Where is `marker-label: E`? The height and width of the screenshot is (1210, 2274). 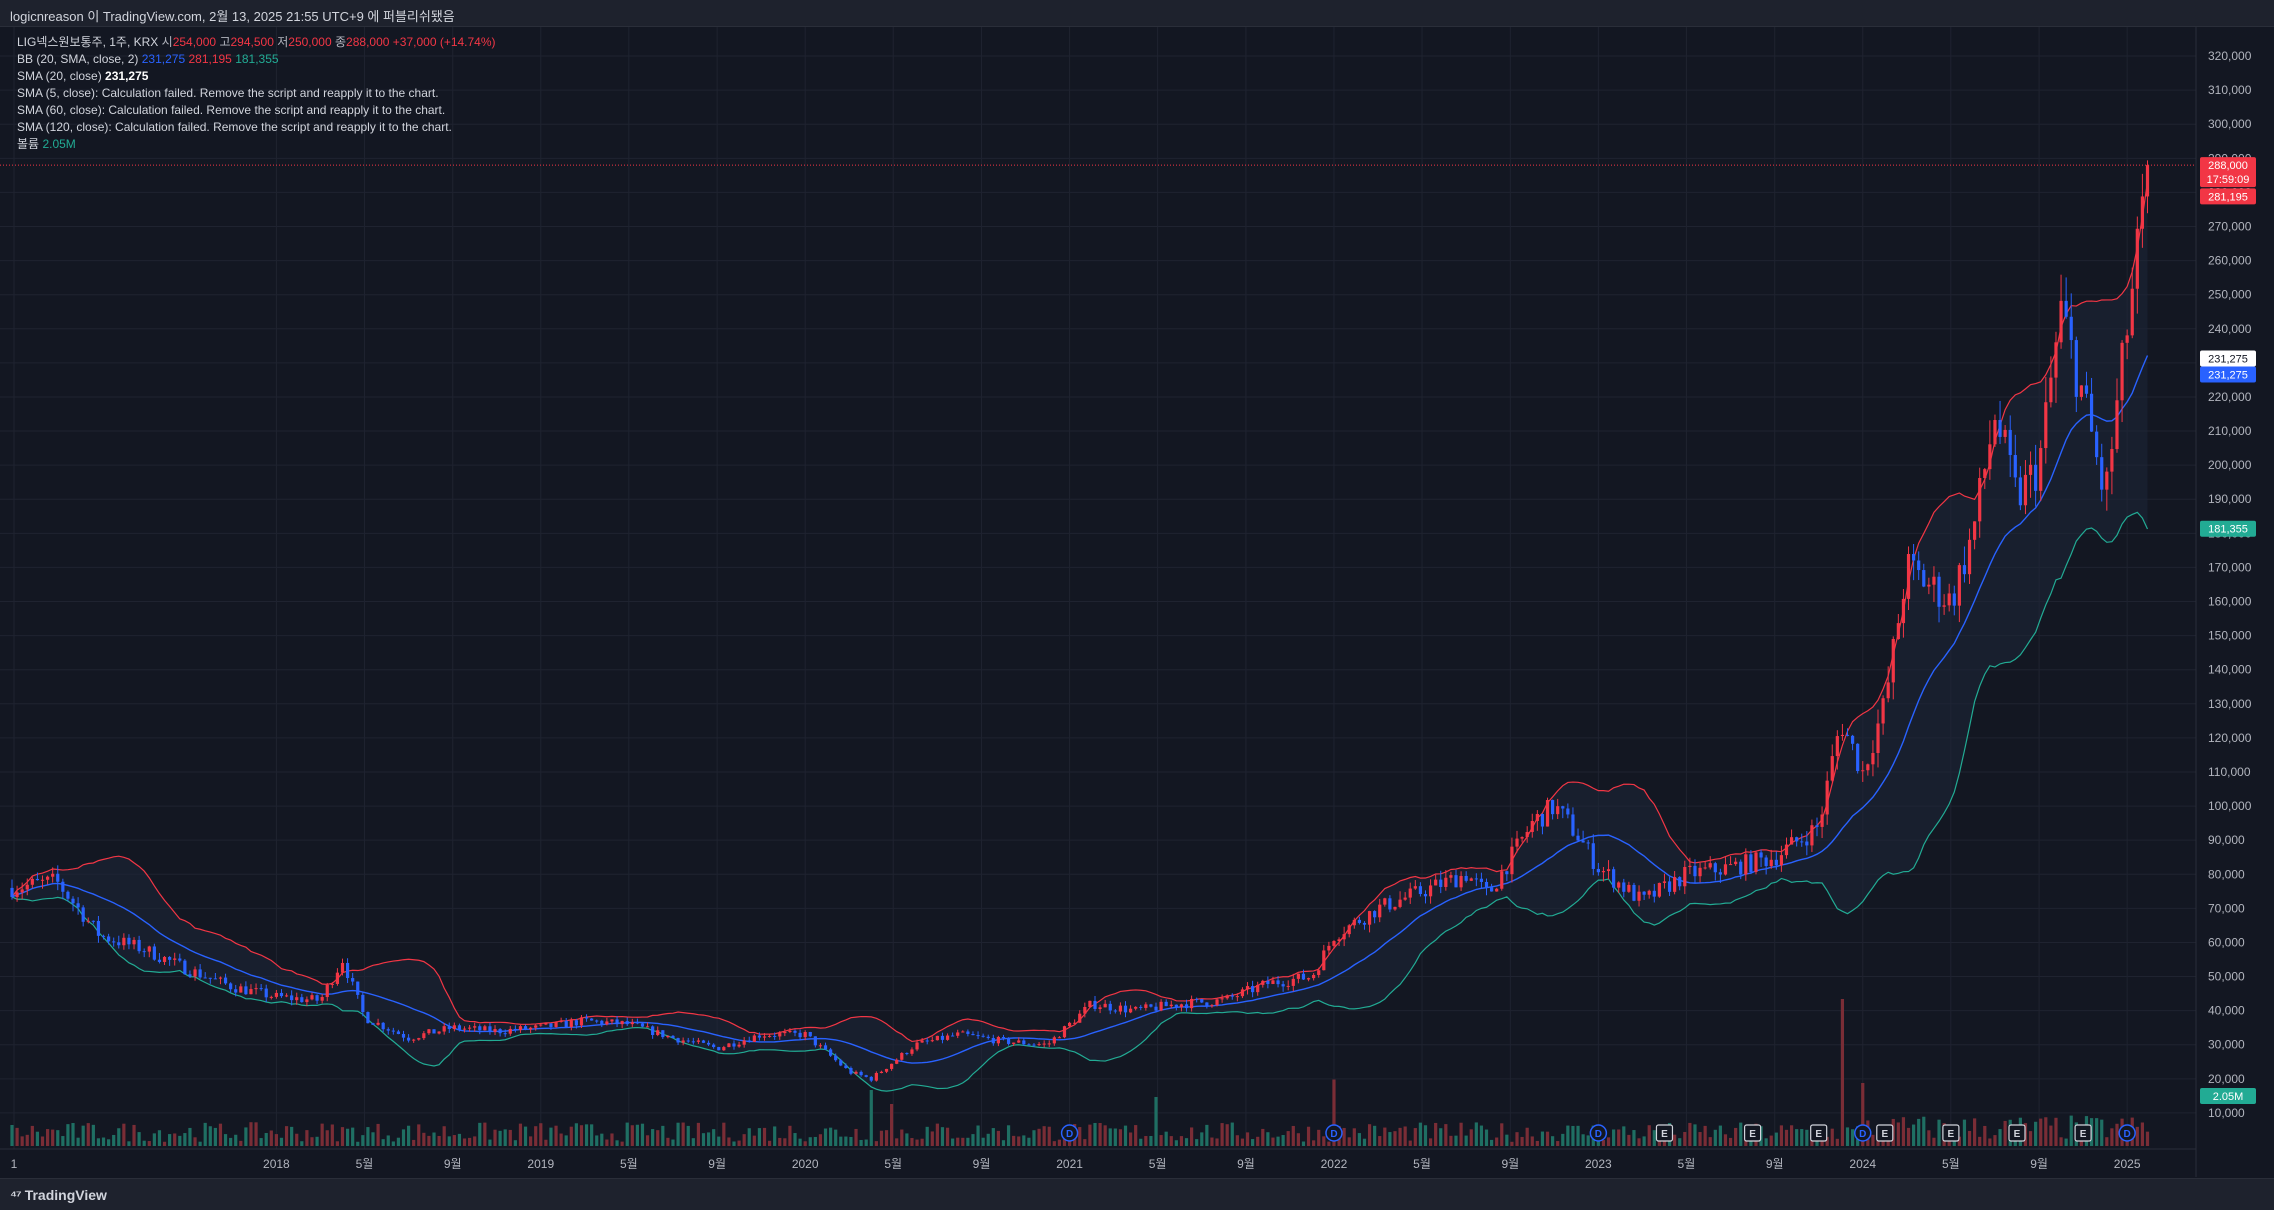
marker-label: E is located at coordinates (1884, 1134).